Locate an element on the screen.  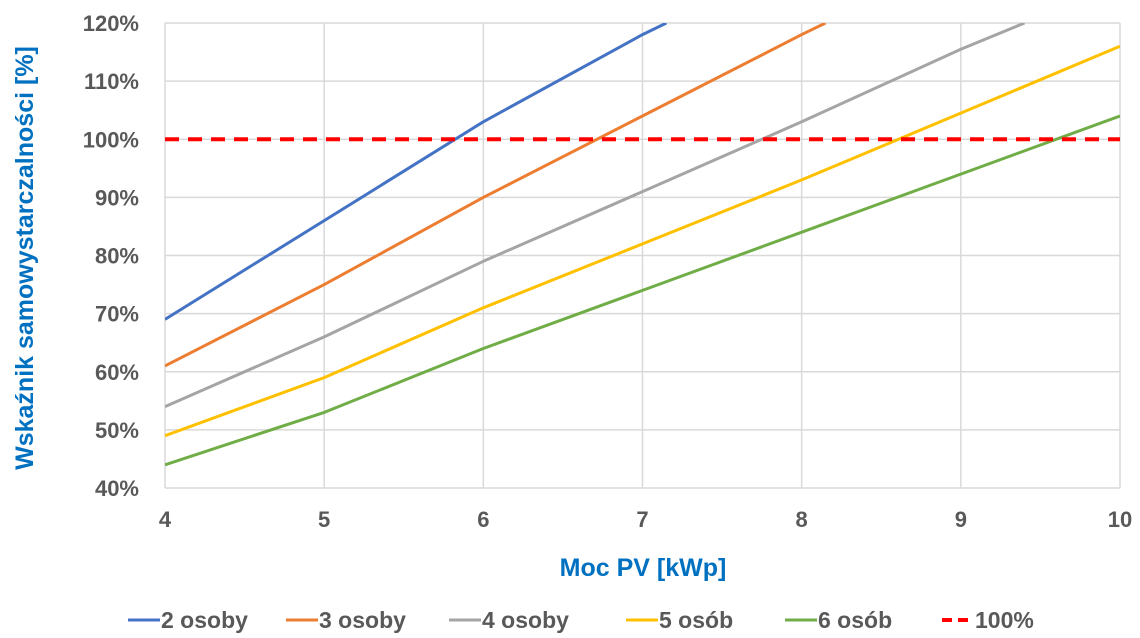
x-tick-label: 10 is located at coordinates (1120, 519).